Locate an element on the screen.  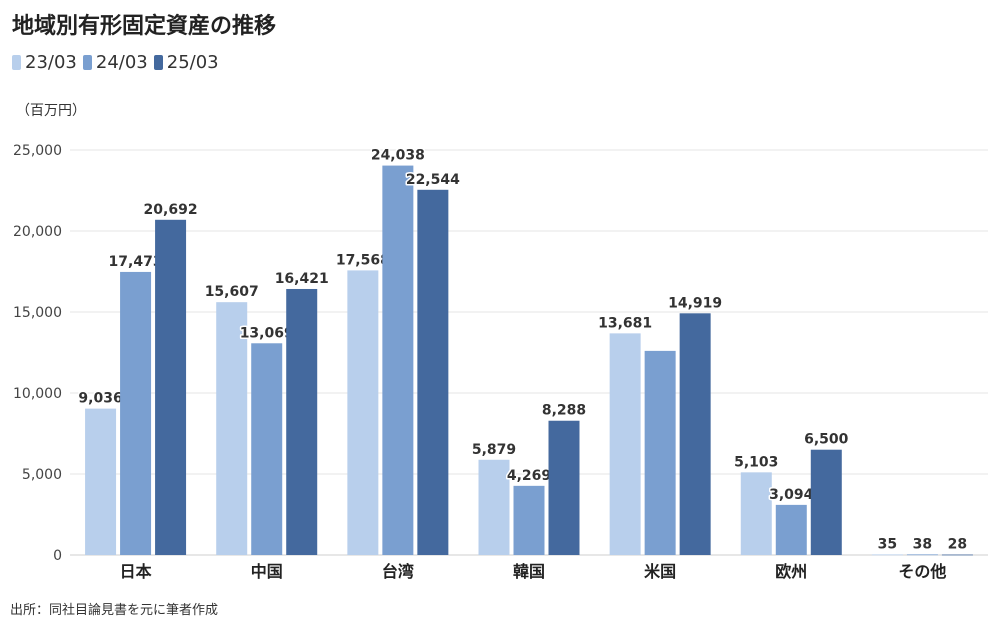
data-label: 15,607 is located at coordinates (232, 292).